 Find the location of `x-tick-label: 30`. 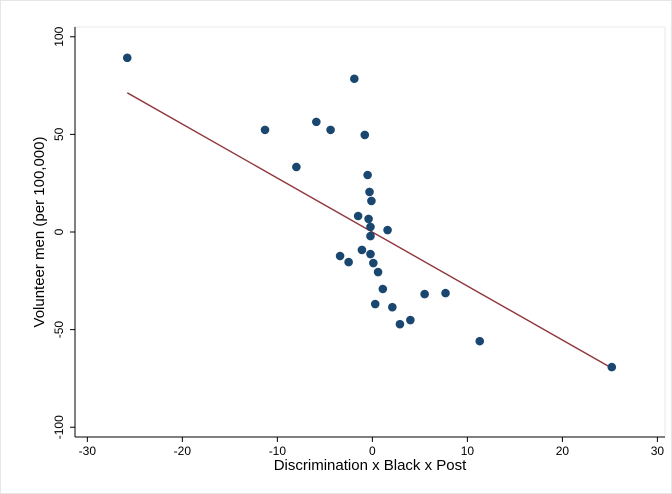

x-tick-label: 30 is located at coordinates (658, 451).